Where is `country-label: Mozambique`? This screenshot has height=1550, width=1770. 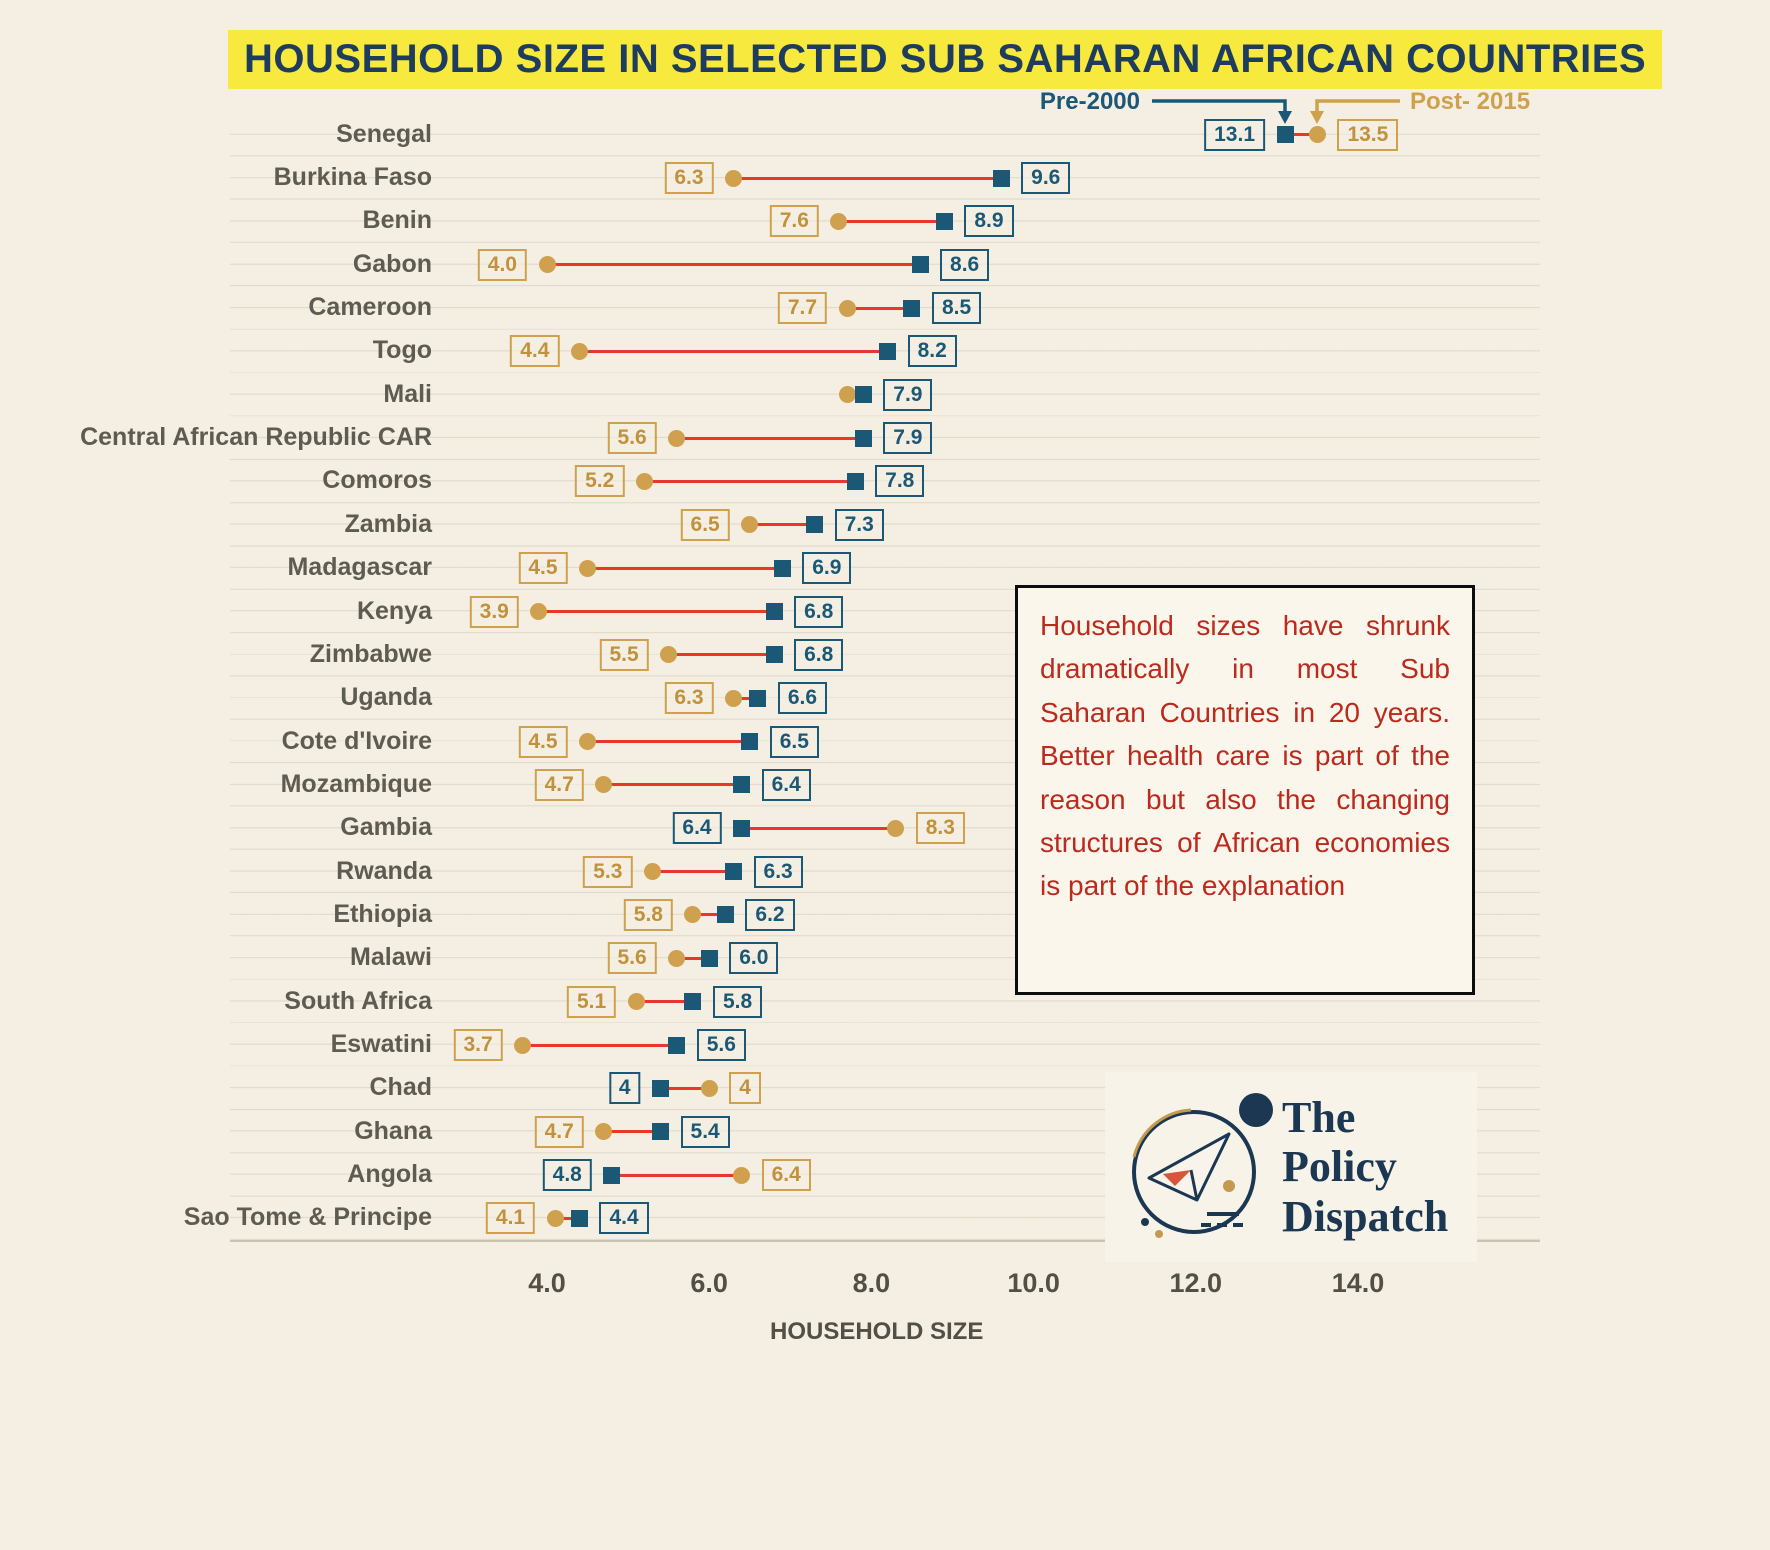
country-label: Mozambique is located at coordinates (356, 783).